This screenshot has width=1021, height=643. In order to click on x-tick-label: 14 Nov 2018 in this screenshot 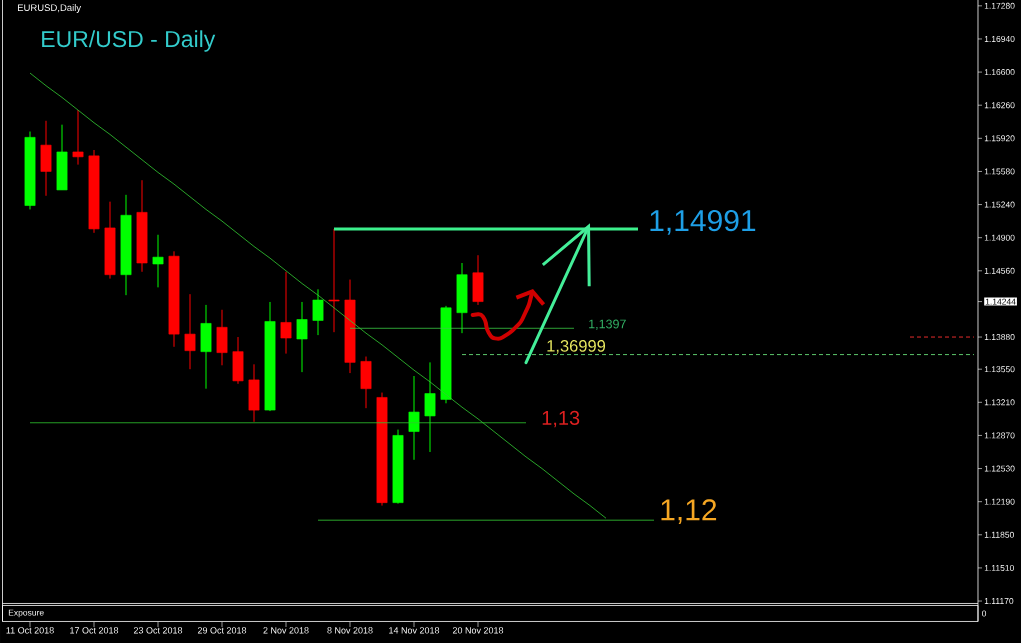, I will do `click(414, 630)`.